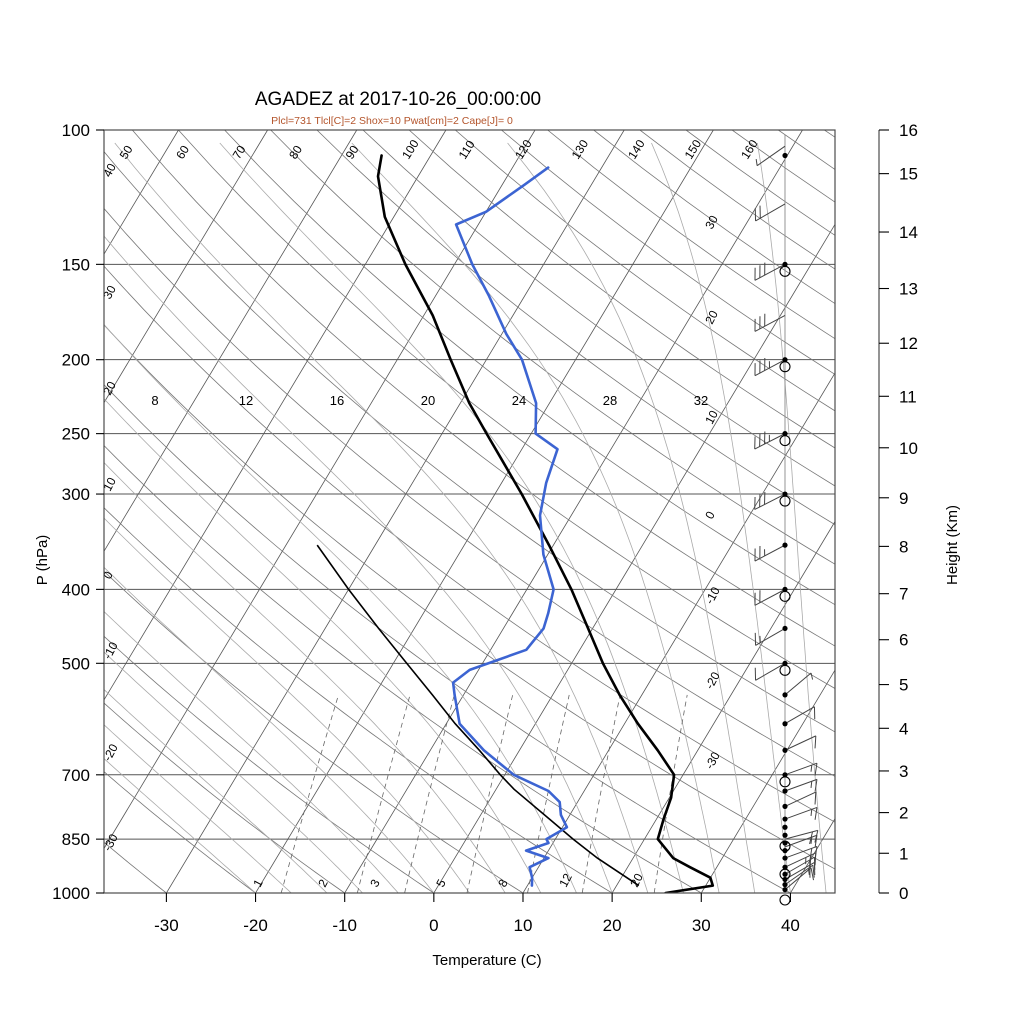 This screenshot has width=1024, height=1024. I want to click on temperature-axis: -30 -20 -10 0 10 20 30 40, so click(477, 914).